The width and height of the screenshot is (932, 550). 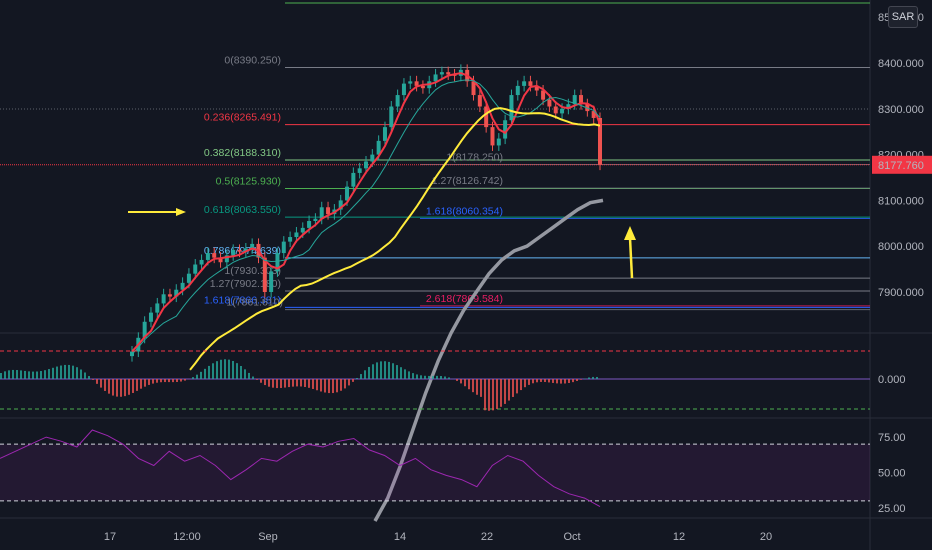 What do you see at coordinates (892, 474) in the screenshot?
I see `rsi-axis-label: 50.00` at bounding box center [892, 474].